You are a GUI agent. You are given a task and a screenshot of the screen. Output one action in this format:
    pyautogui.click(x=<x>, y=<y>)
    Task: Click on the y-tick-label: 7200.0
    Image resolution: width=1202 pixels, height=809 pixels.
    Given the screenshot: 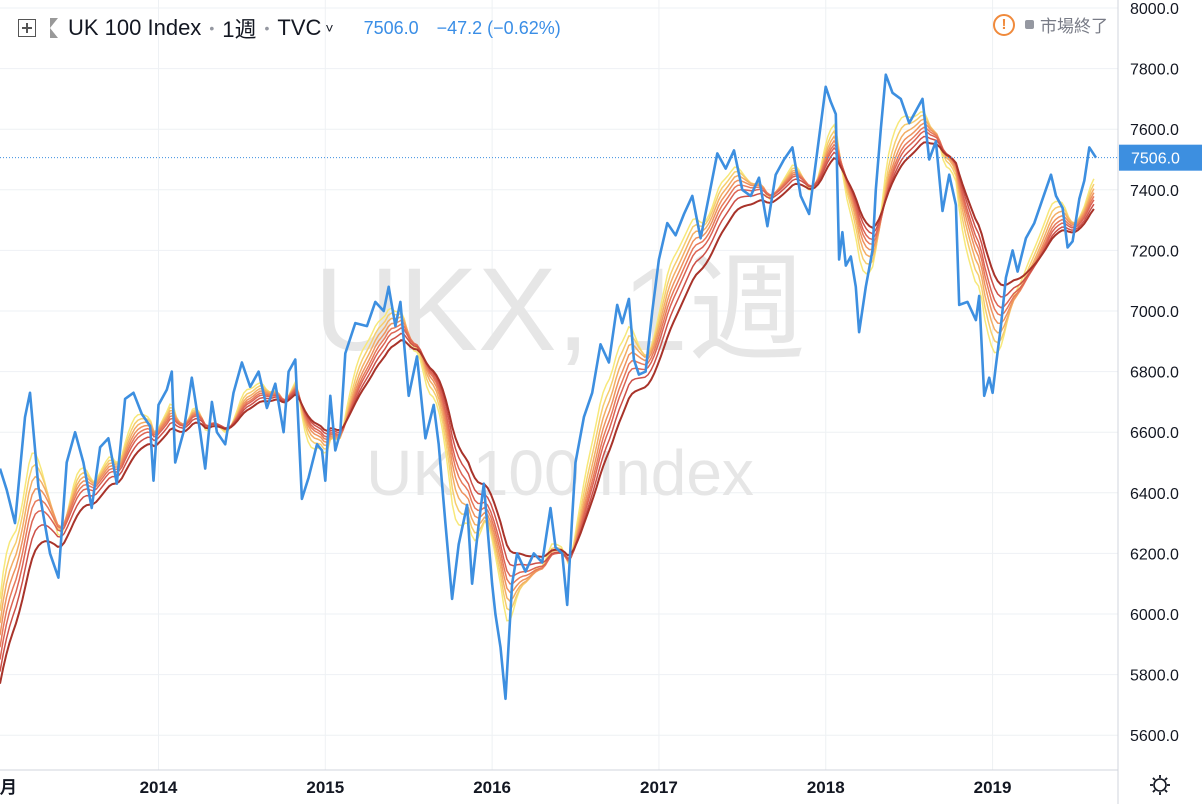 What is the action you would take?
    pyautogui.click(x=1154, y=251)
    